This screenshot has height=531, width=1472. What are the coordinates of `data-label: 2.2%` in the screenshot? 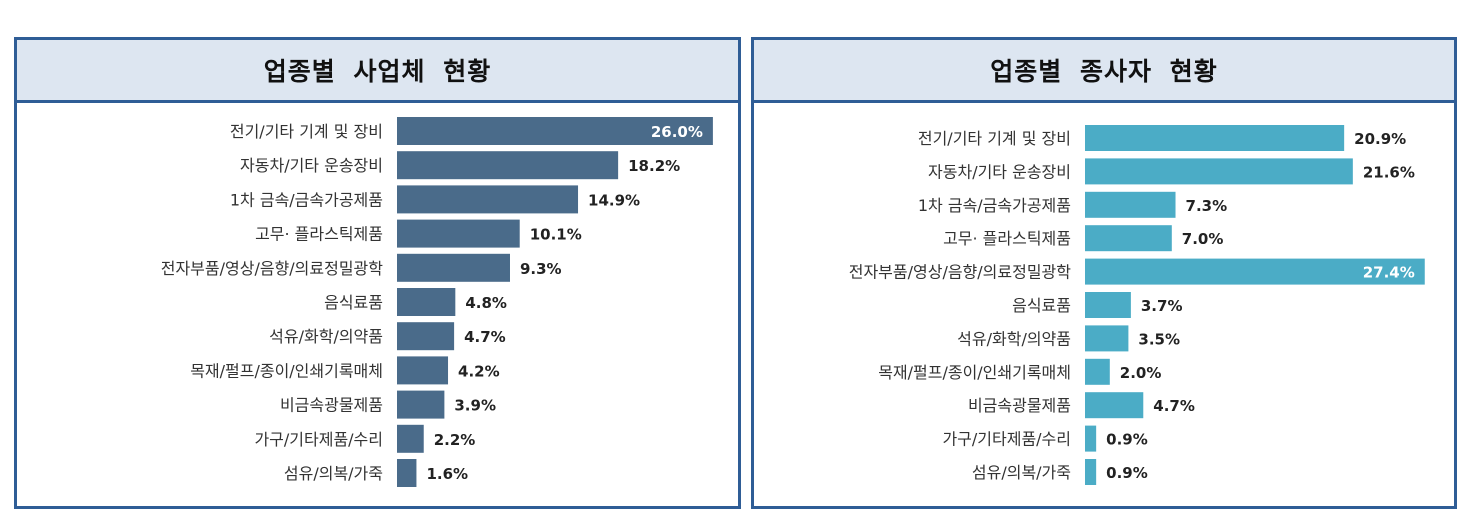 It's located at (455, 440).